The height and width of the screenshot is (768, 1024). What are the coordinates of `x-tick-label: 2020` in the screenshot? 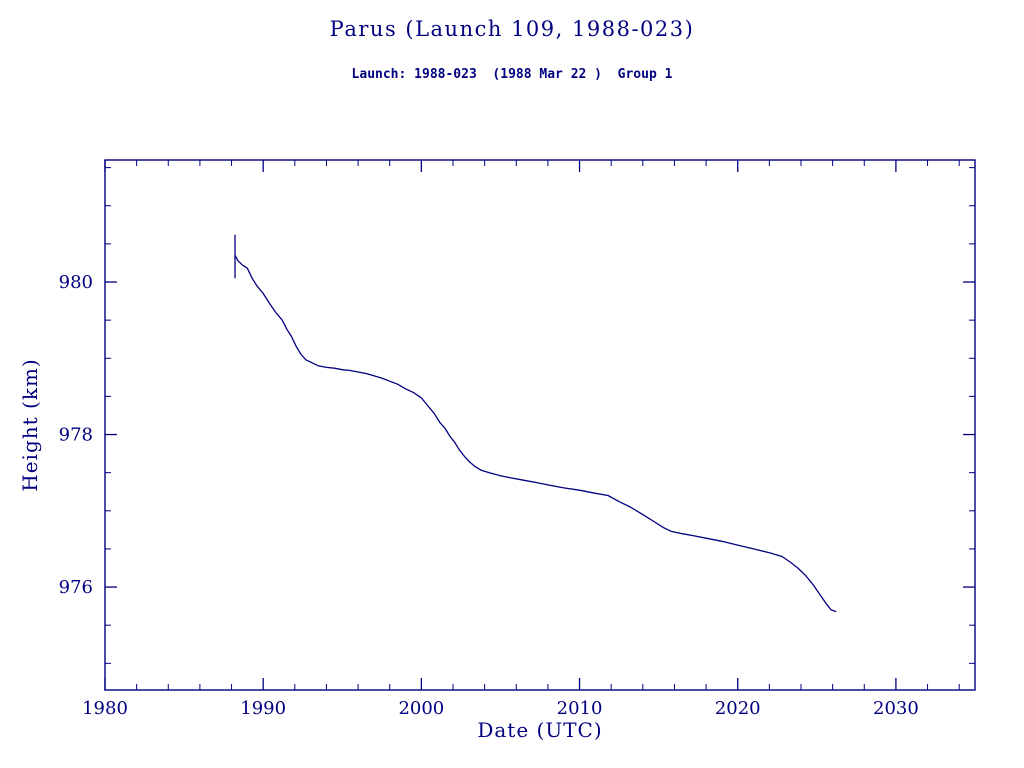 It's located at (738, 708).